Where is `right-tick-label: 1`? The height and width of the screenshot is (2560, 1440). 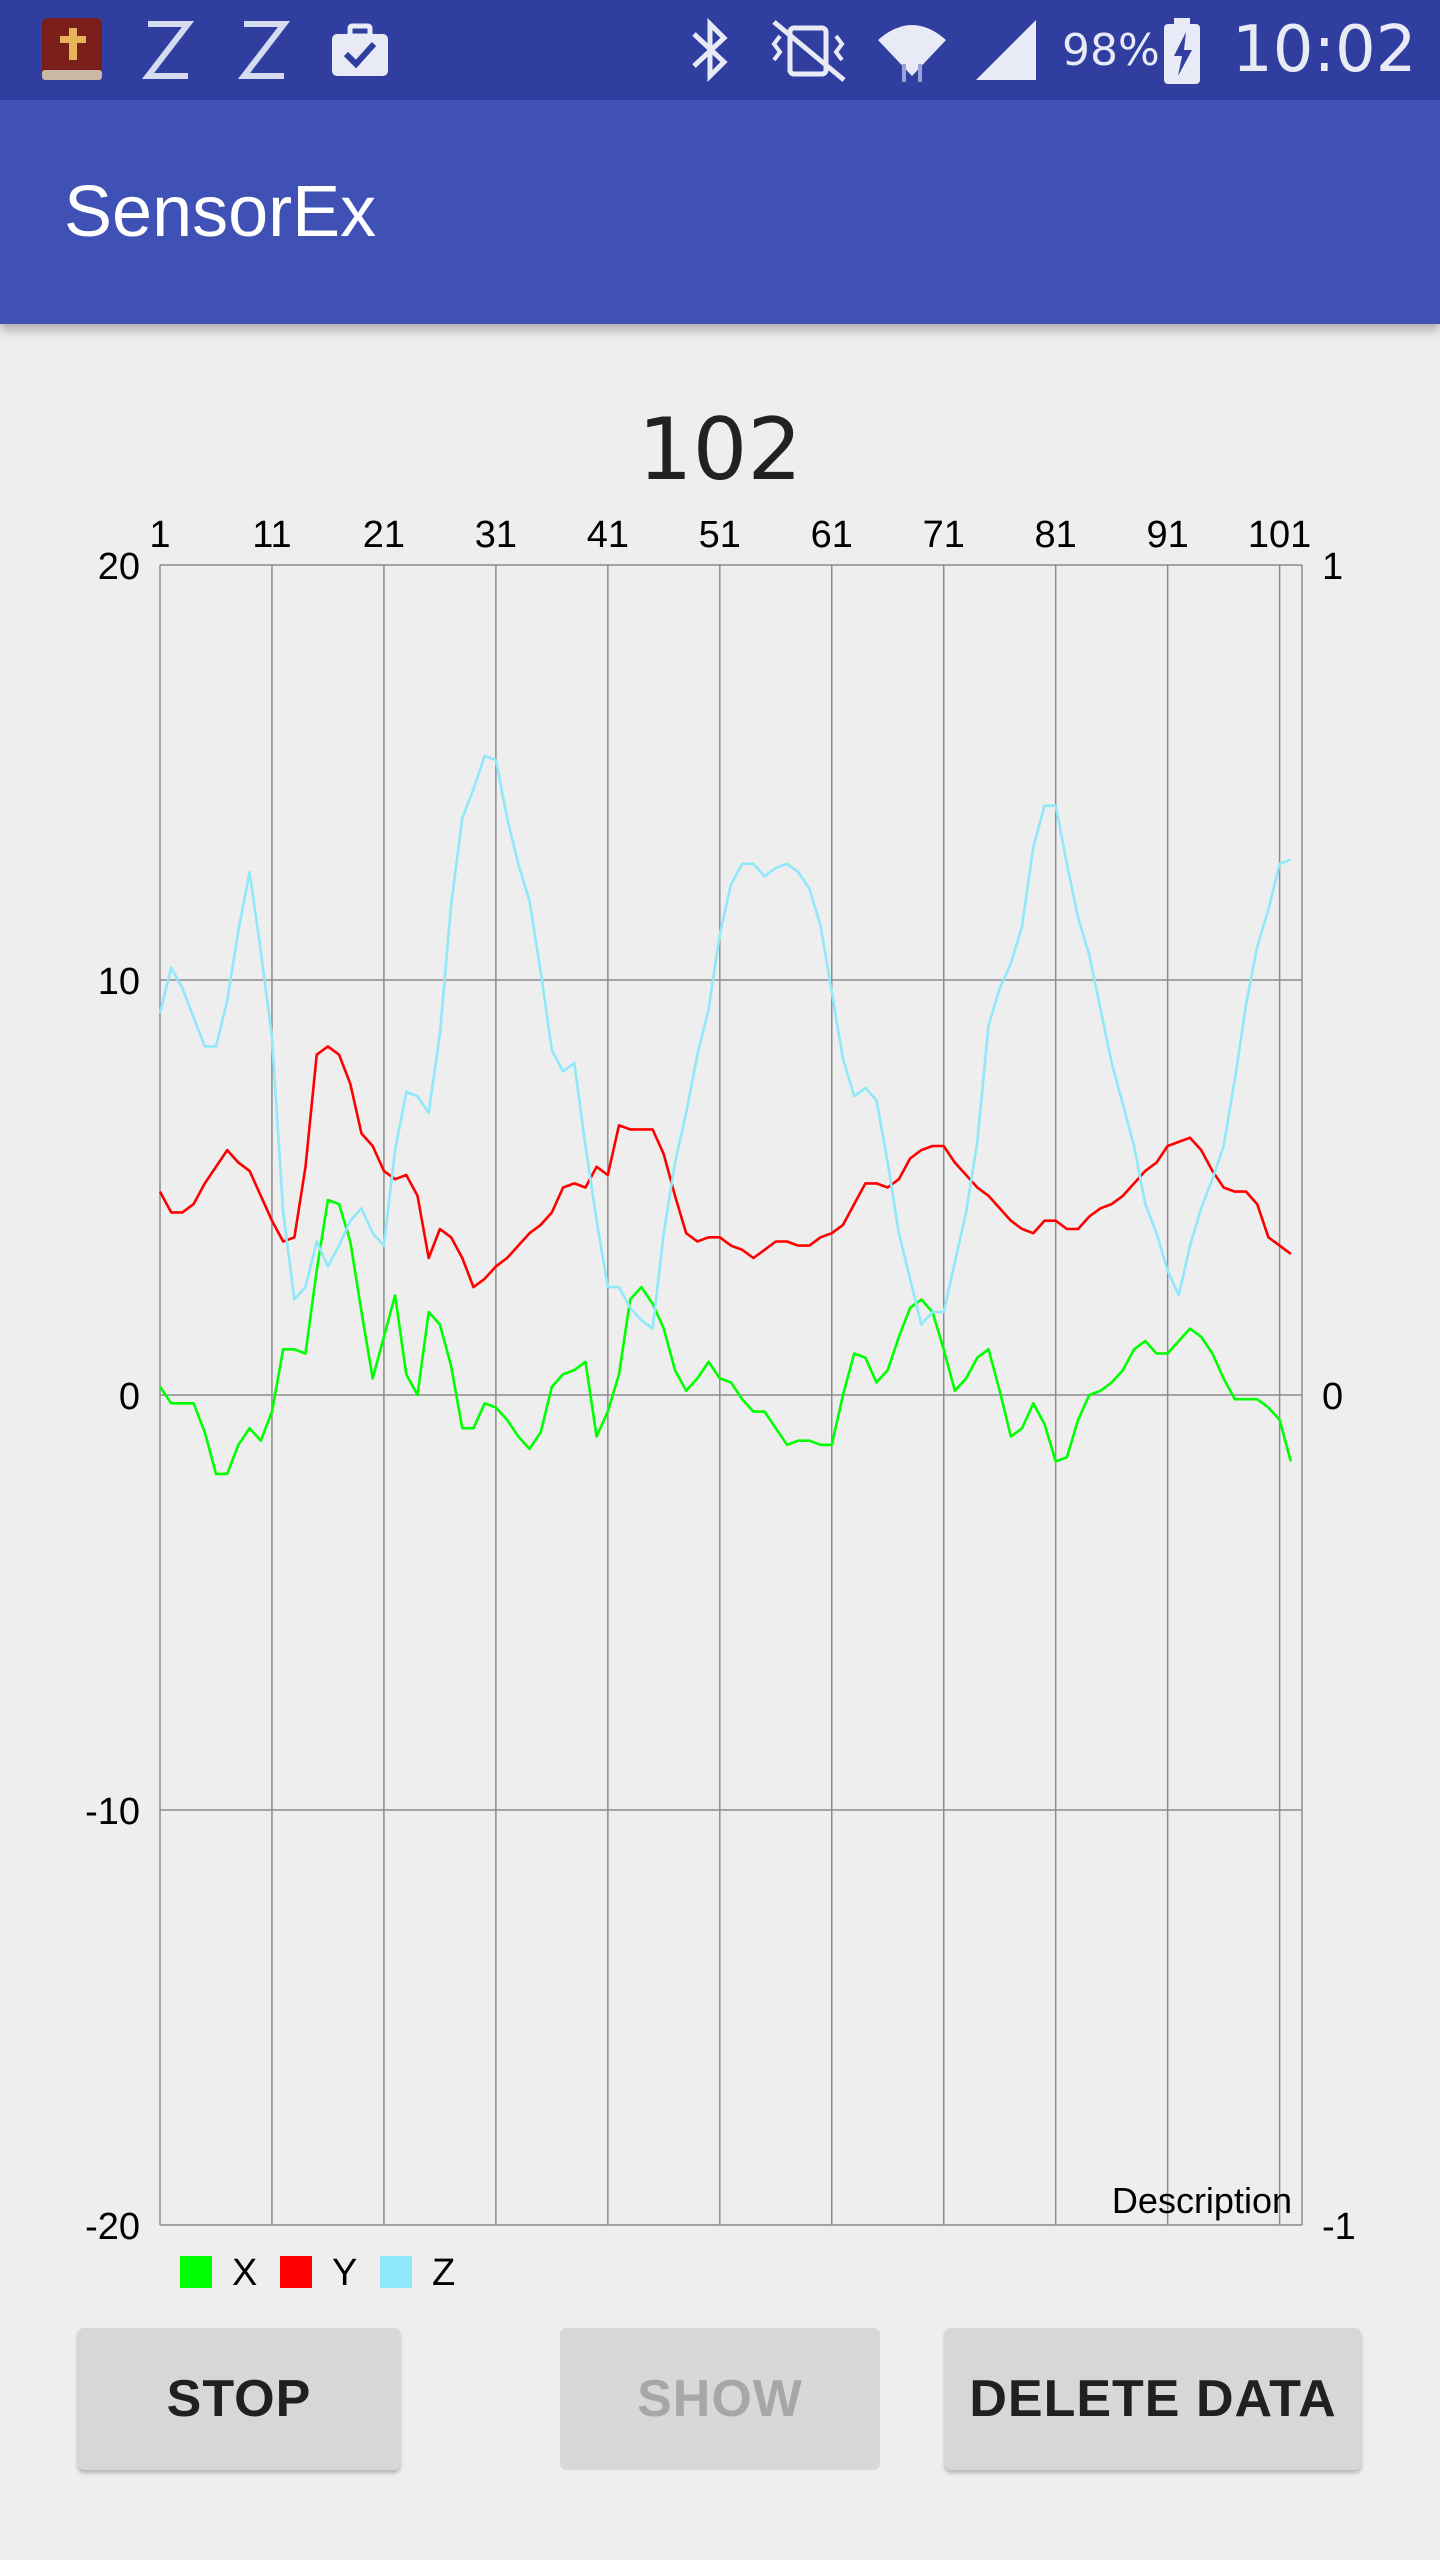
right-tick-label: 1 is located at coordinates (1332, 567).